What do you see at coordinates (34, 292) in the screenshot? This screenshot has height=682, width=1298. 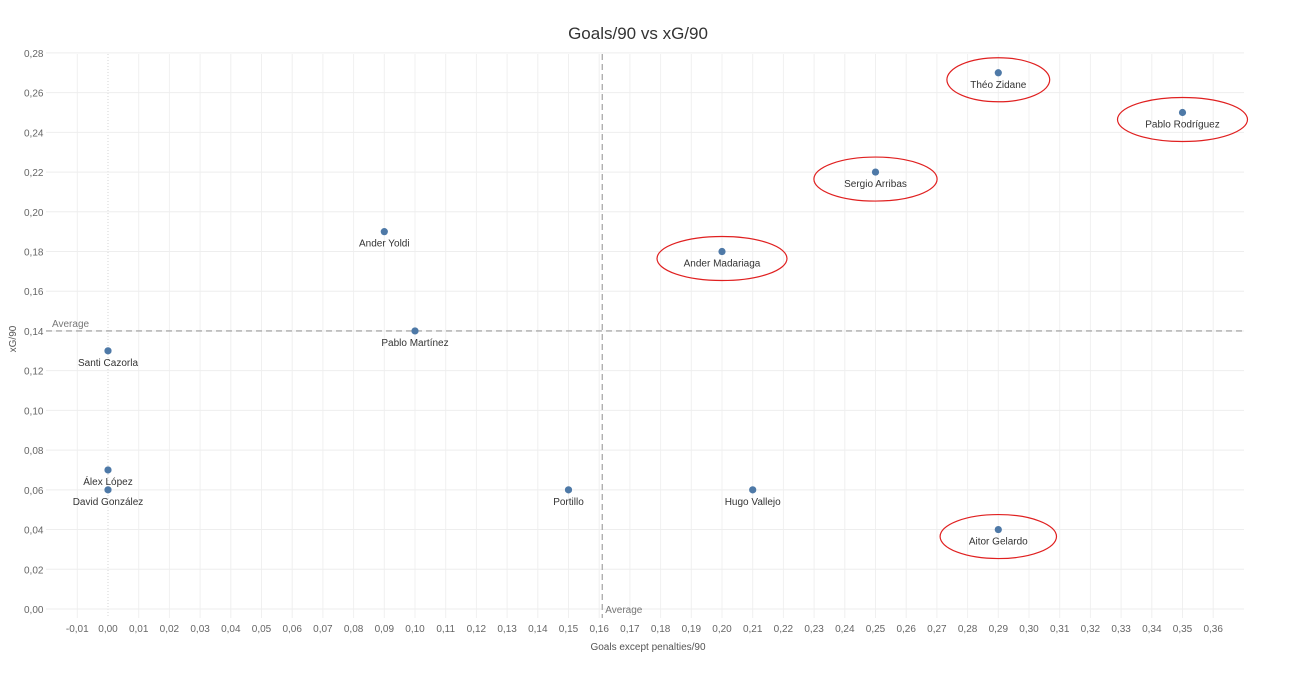 I see `y-tick-label: 0,16` at bounding box center [34, 292].